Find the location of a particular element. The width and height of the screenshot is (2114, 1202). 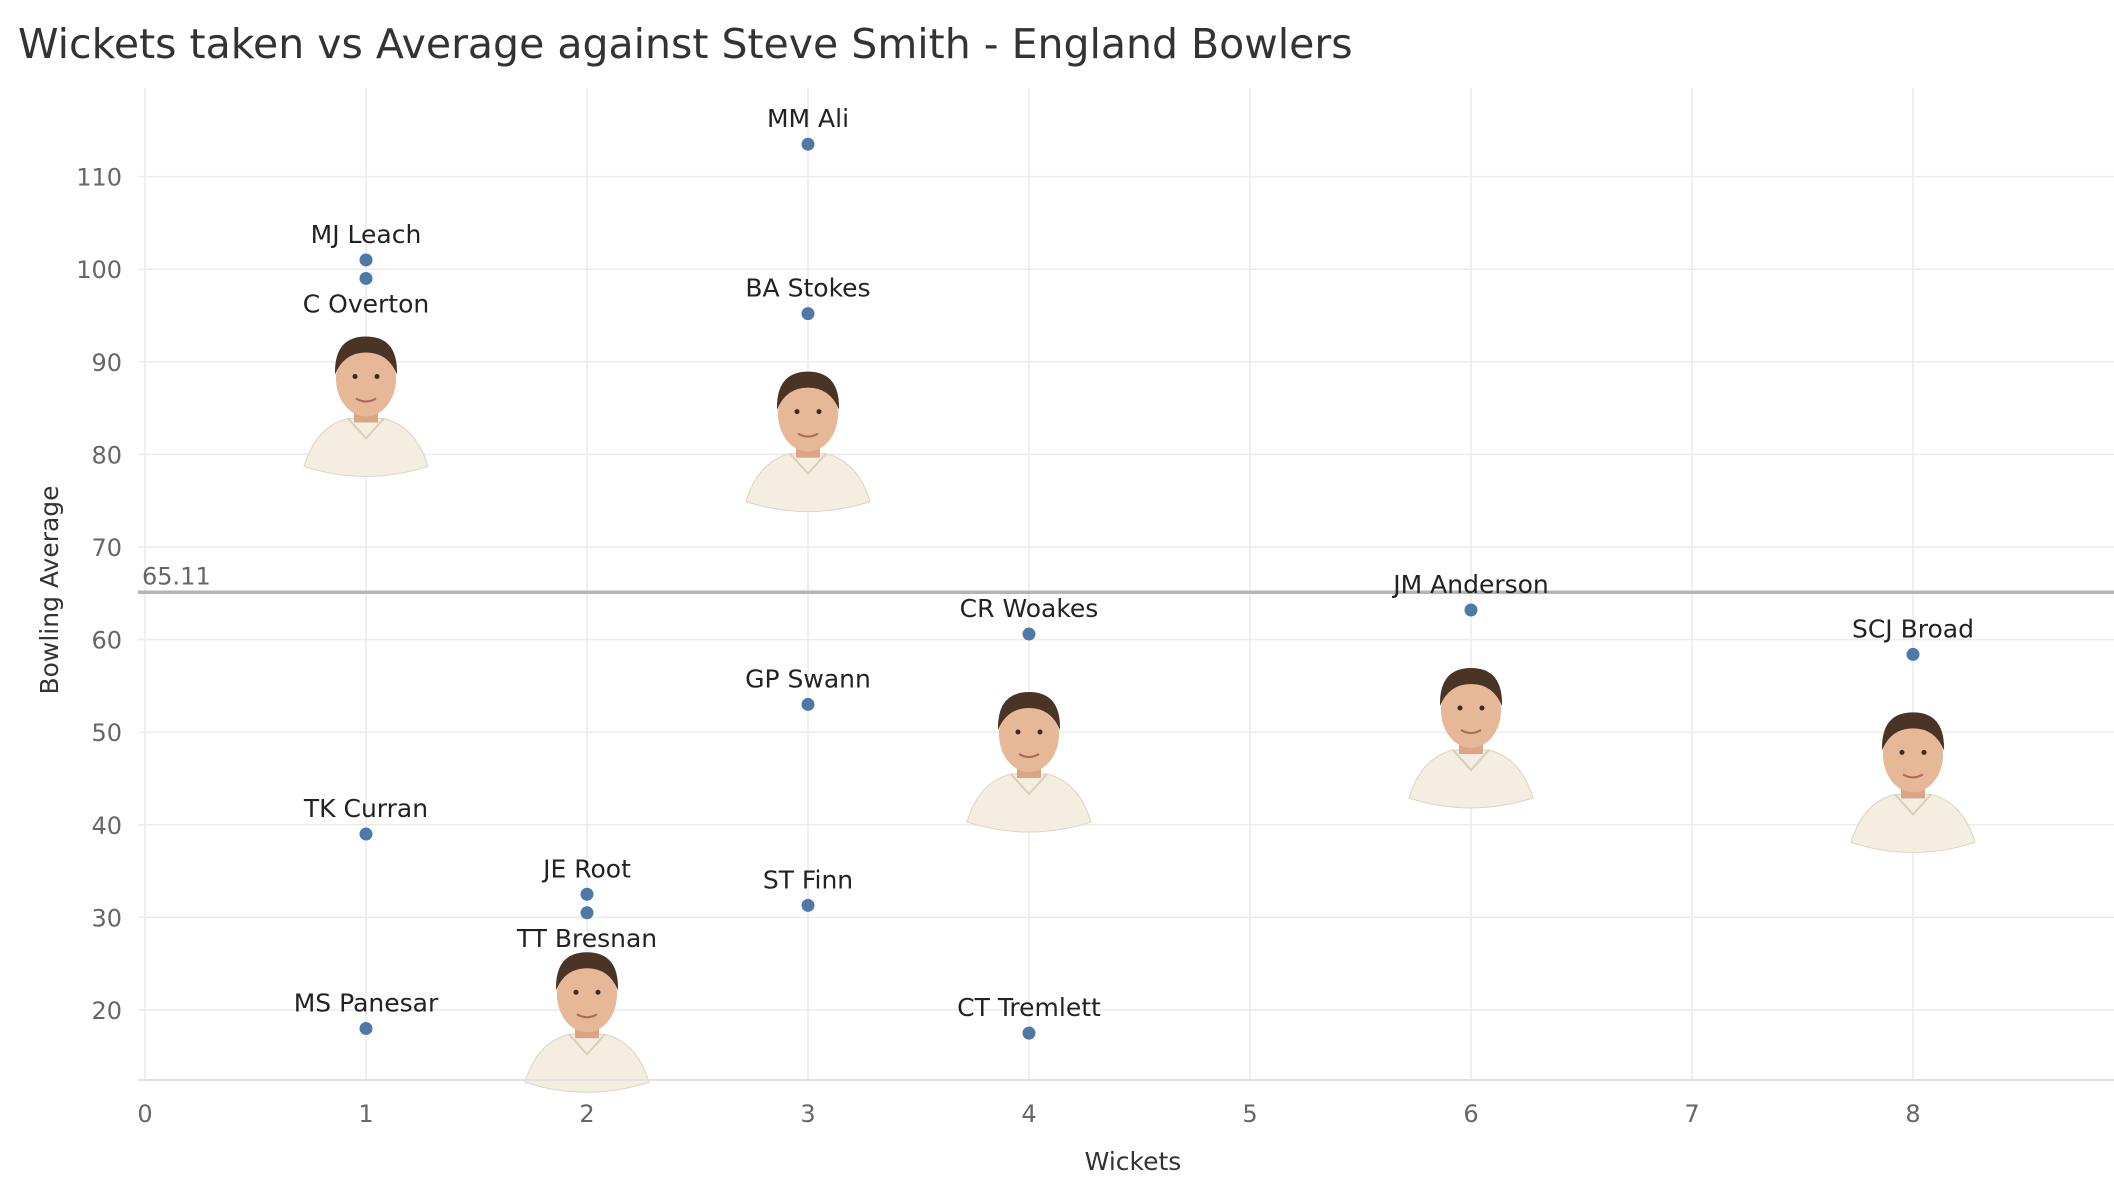

x-tick-label: 5 is located at coordinates (1249, 1114).